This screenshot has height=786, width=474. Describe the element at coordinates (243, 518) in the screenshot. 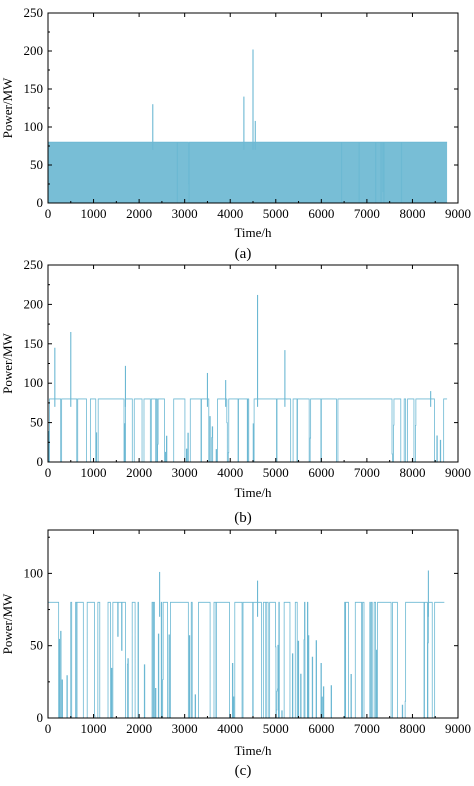

I see `panel-label: (b)` at that location.